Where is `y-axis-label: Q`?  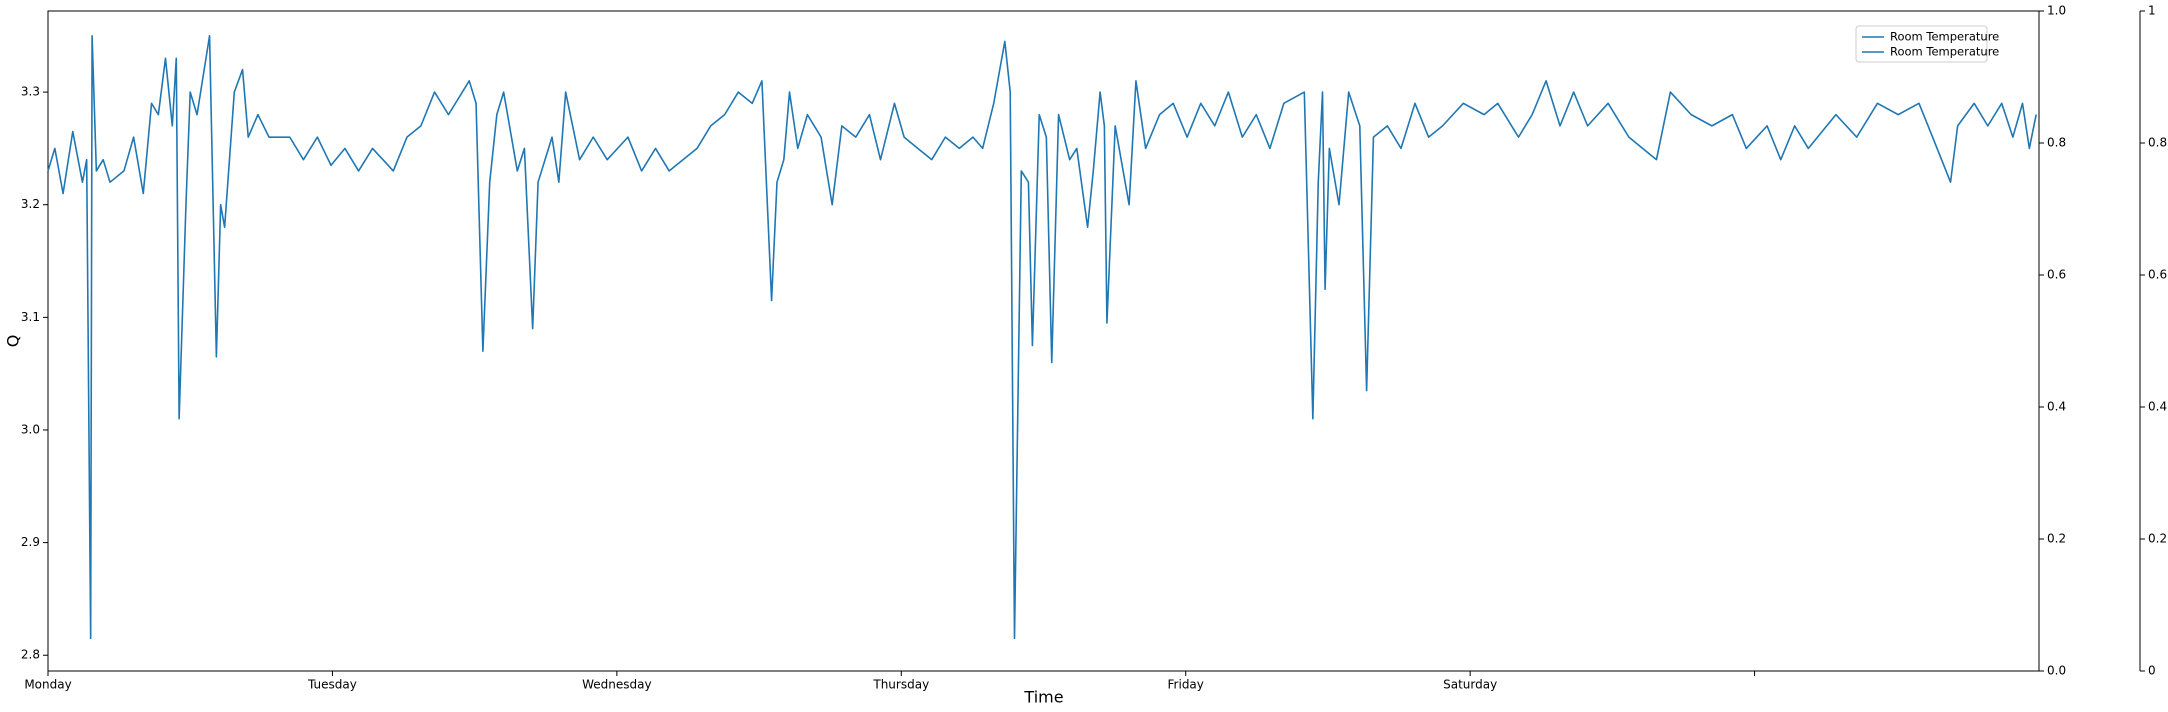 y-axis-label: Q is located at coordinates (13, 341).